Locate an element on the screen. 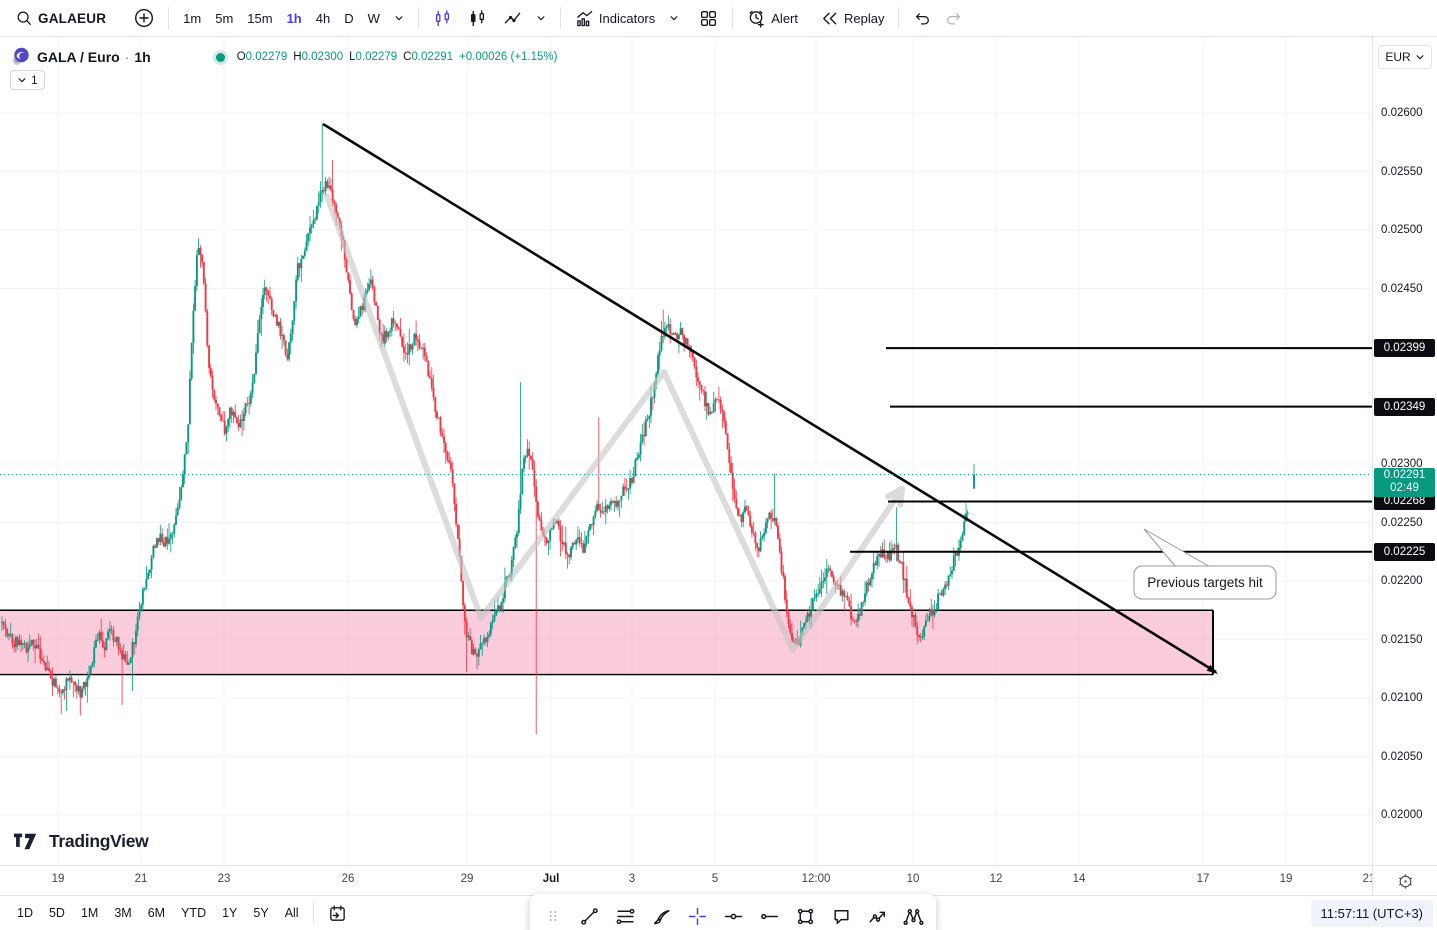 The height and width of the screenshot is (930, 1437). currency-selector: EUR is located at coordinates (1405, 57).